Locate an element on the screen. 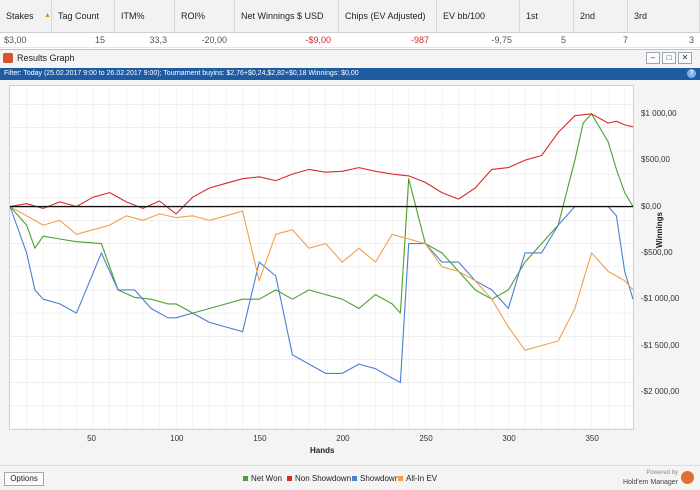 The height and width of the screenshot is (490, 700). x-tick-label: 200 is located at coordinates (343, 438).